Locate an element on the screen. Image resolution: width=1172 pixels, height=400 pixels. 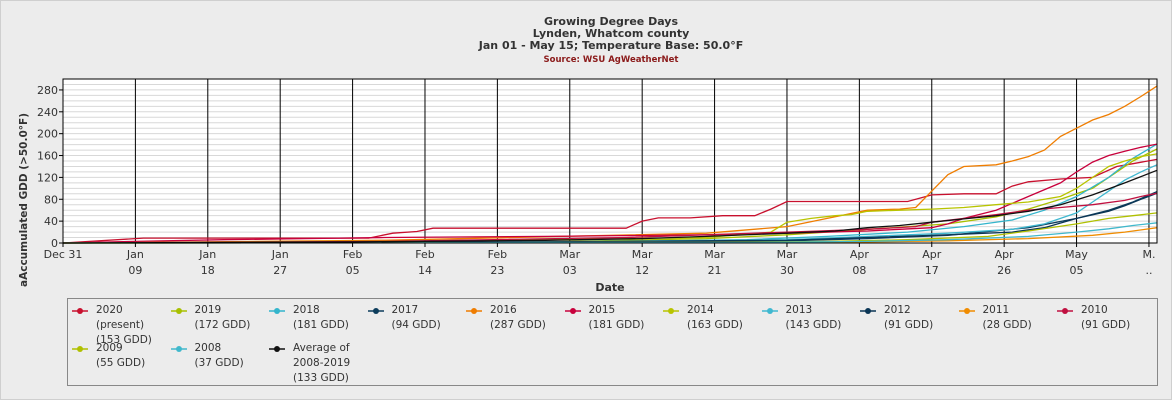
legend-label-line: 2008-2019 is located at coordinates (322, 363).